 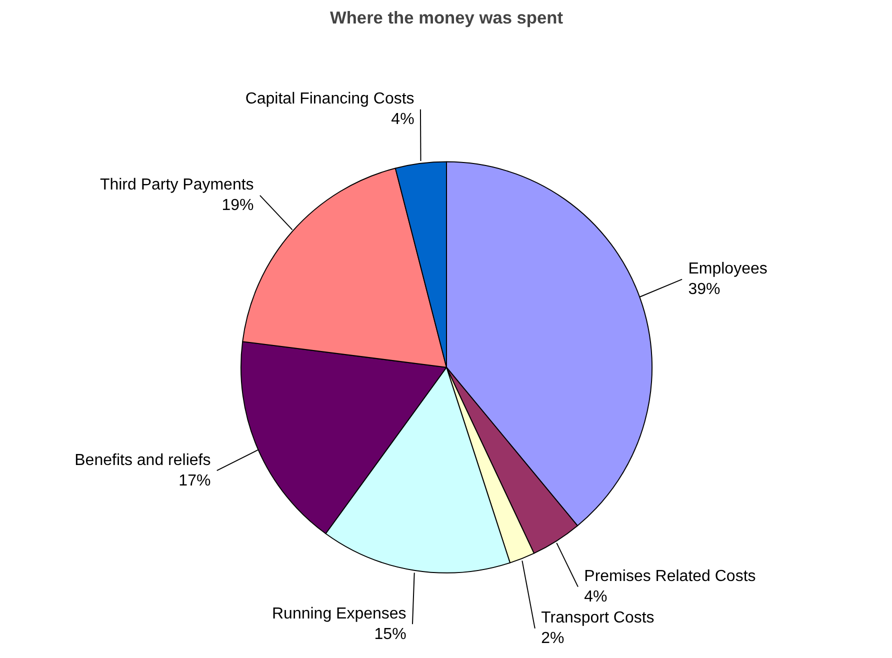 What do you see at coordinates (339, 613) in the screenshot?
I see `slice-label: Running Expenses` at bounding box center [339, 613].